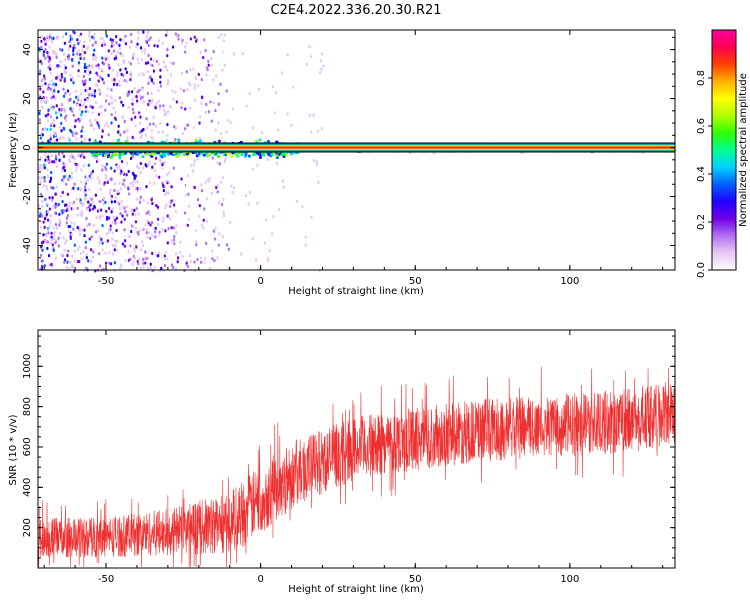 This screenshot has height=600, width=750. I want to click on snr-y-tick-label: 600, so click(27, 446).